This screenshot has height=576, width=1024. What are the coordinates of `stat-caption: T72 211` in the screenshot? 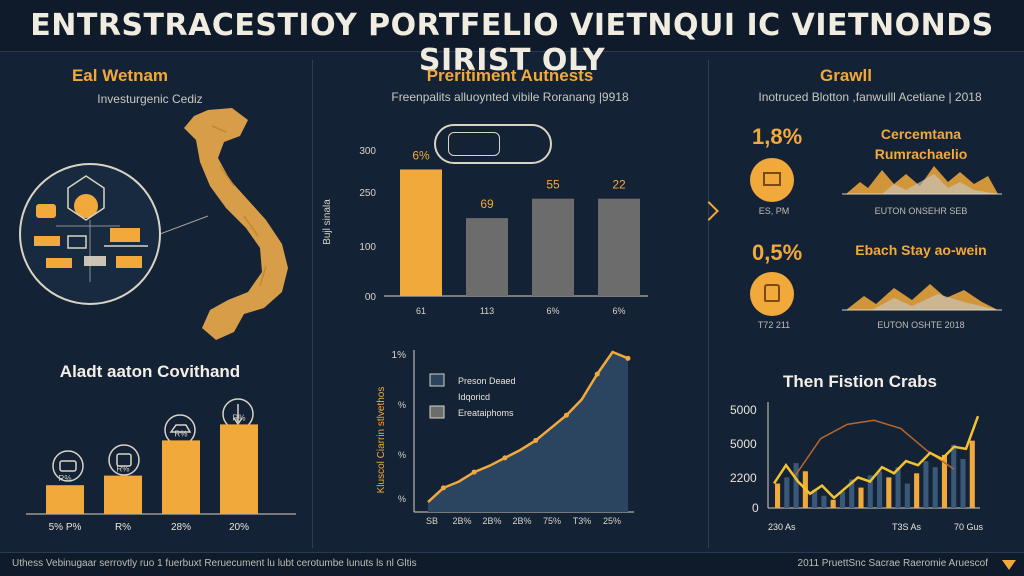 It's located at (774, 325).